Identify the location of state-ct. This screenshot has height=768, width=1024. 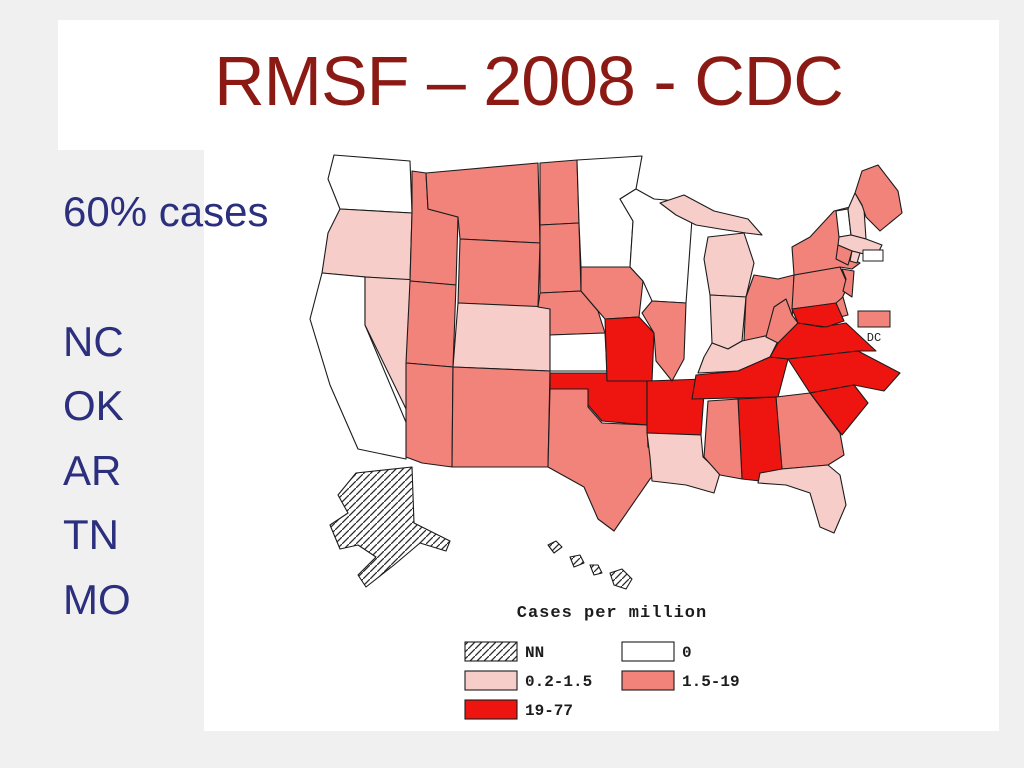
(844, 255).